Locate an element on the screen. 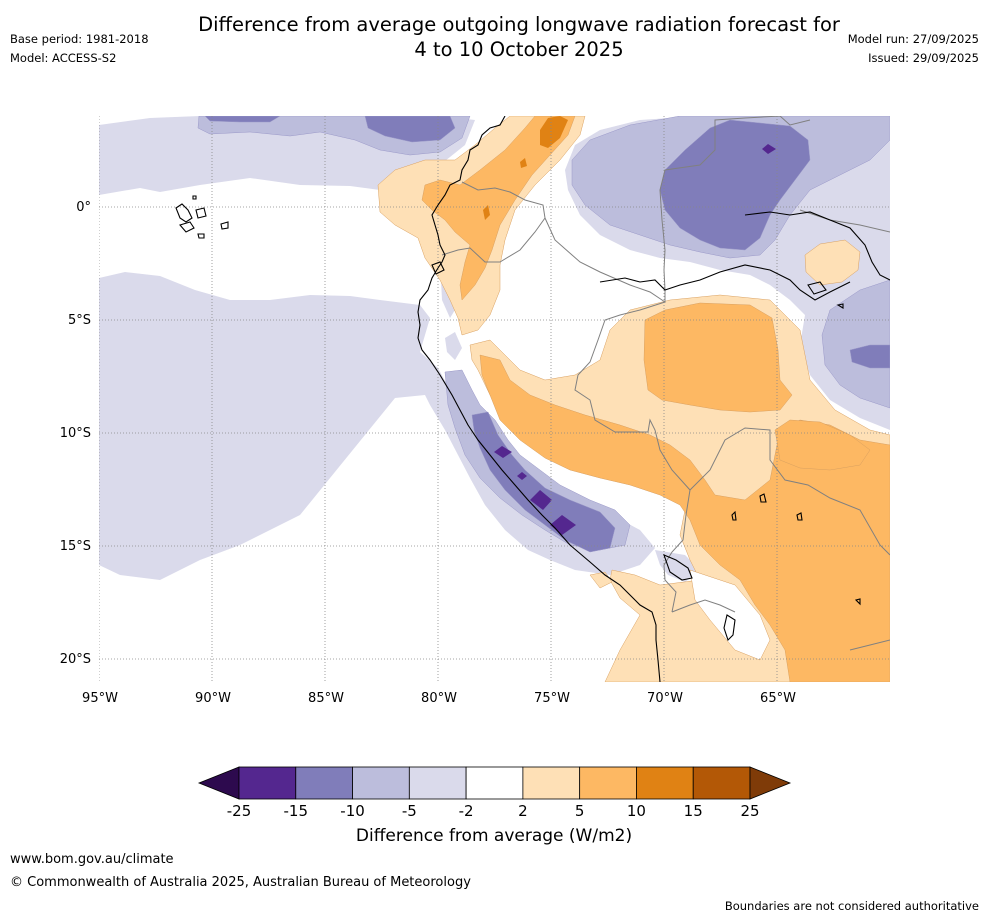  east-light-purple is located at coordinates (855, 344).